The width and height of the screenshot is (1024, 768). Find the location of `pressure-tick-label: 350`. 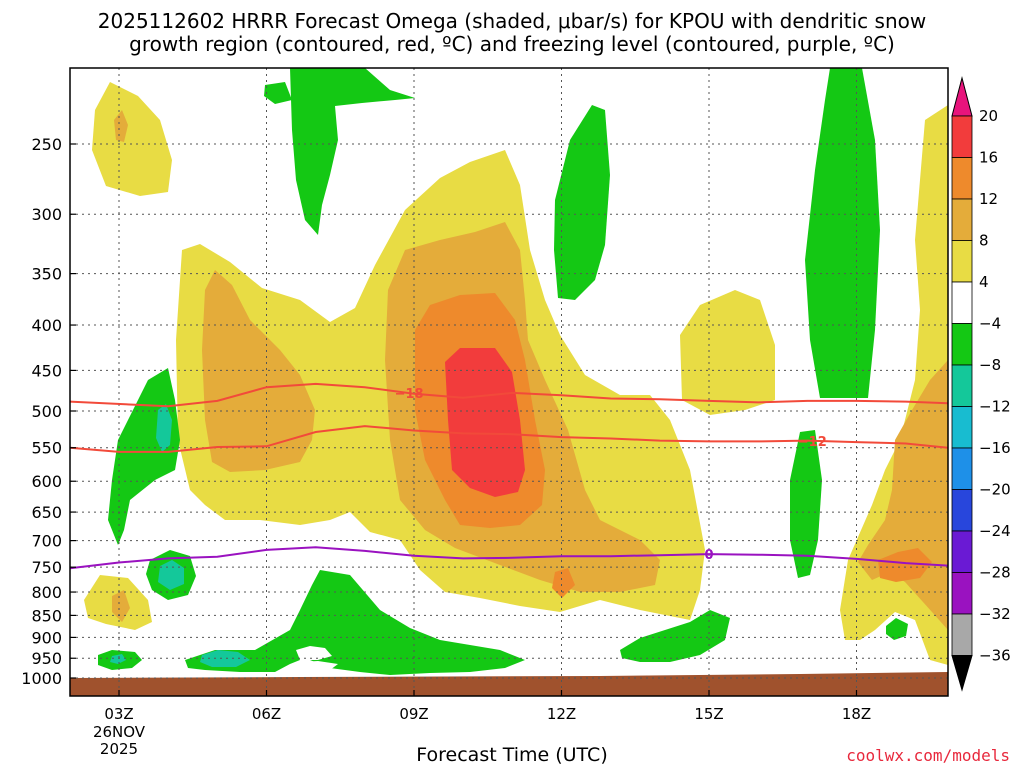

pressure-tick-label: 350 is located at coordinates (46, 274).